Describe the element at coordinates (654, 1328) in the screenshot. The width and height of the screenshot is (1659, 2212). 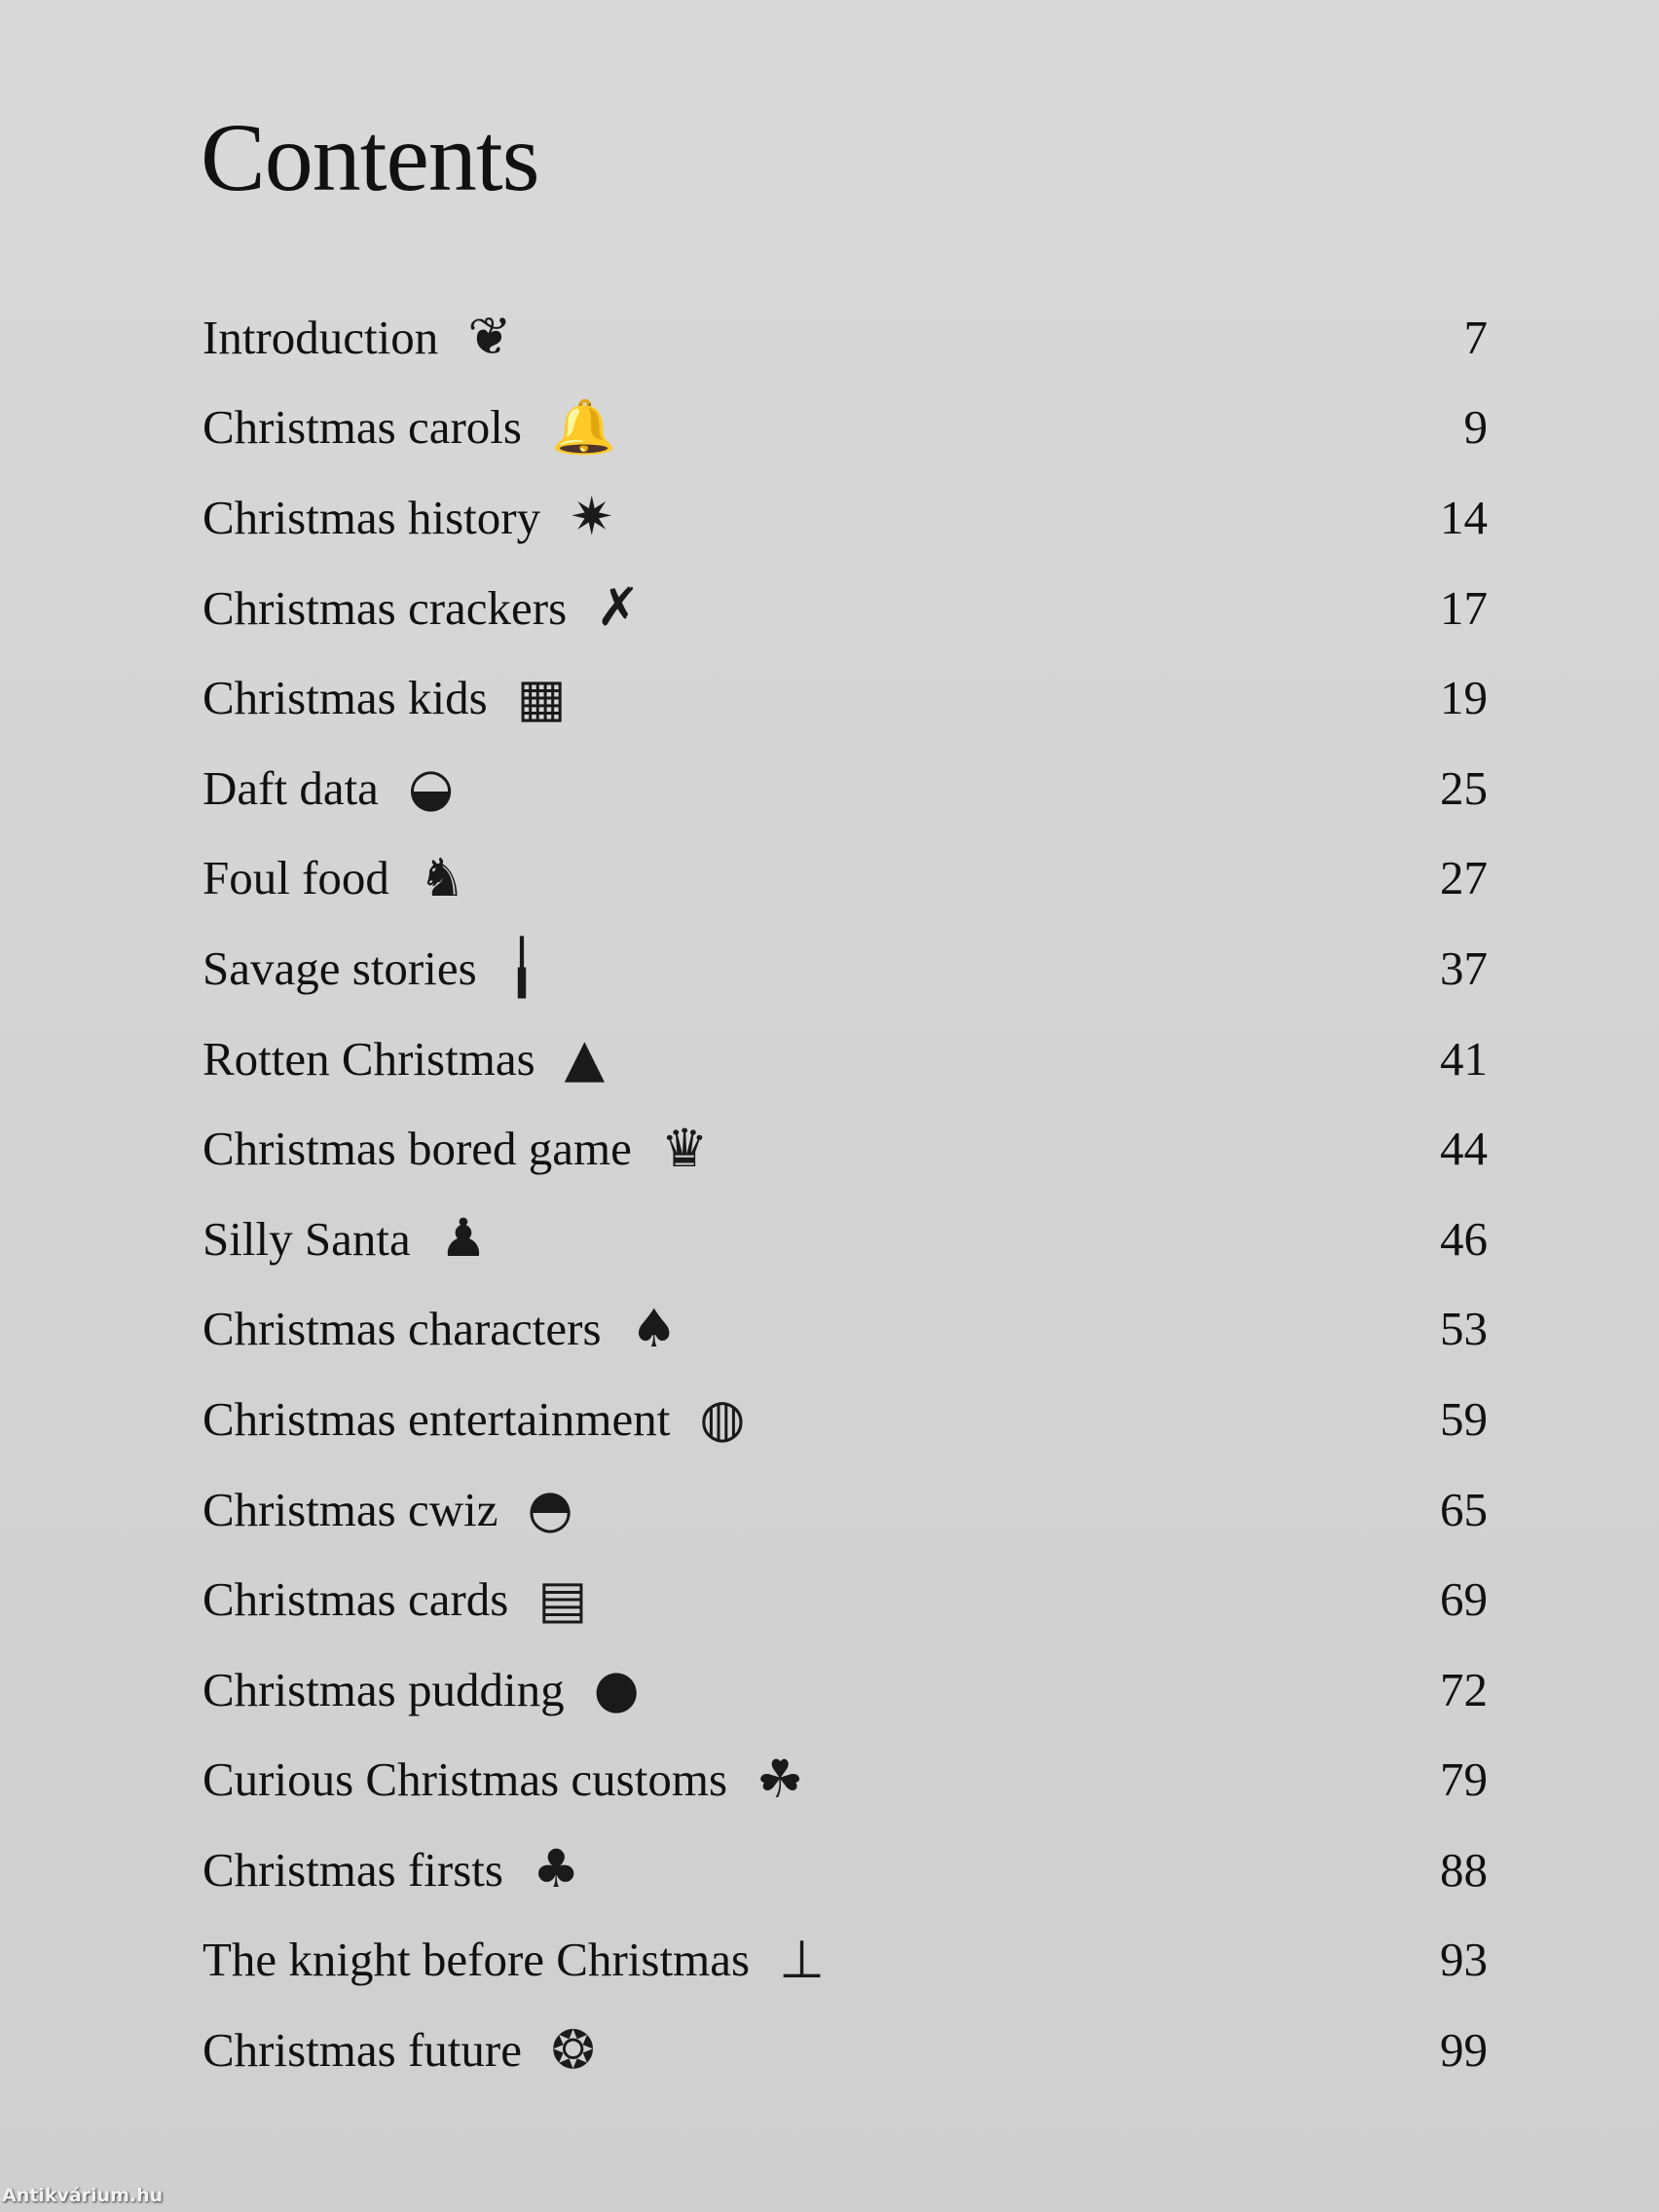
I see `potted-tree-icon: ♠` at that location.